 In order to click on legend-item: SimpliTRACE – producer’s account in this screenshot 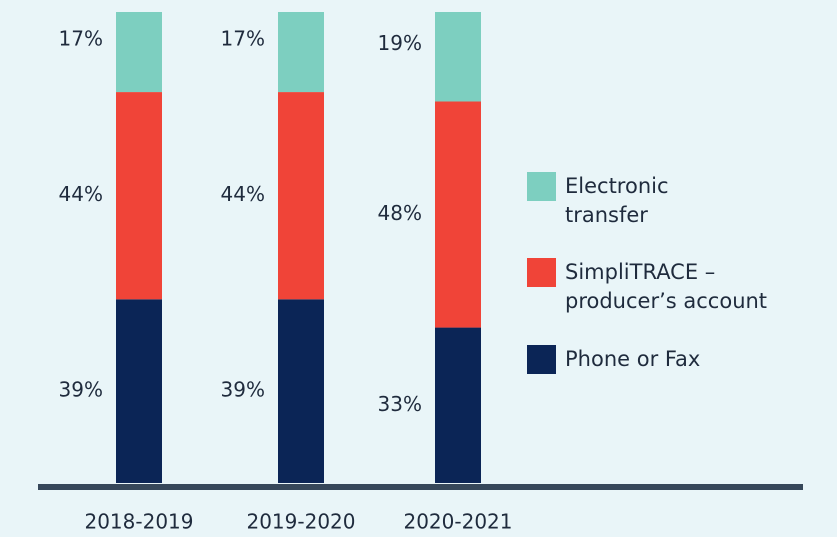, I will do `click(671, 287)`.